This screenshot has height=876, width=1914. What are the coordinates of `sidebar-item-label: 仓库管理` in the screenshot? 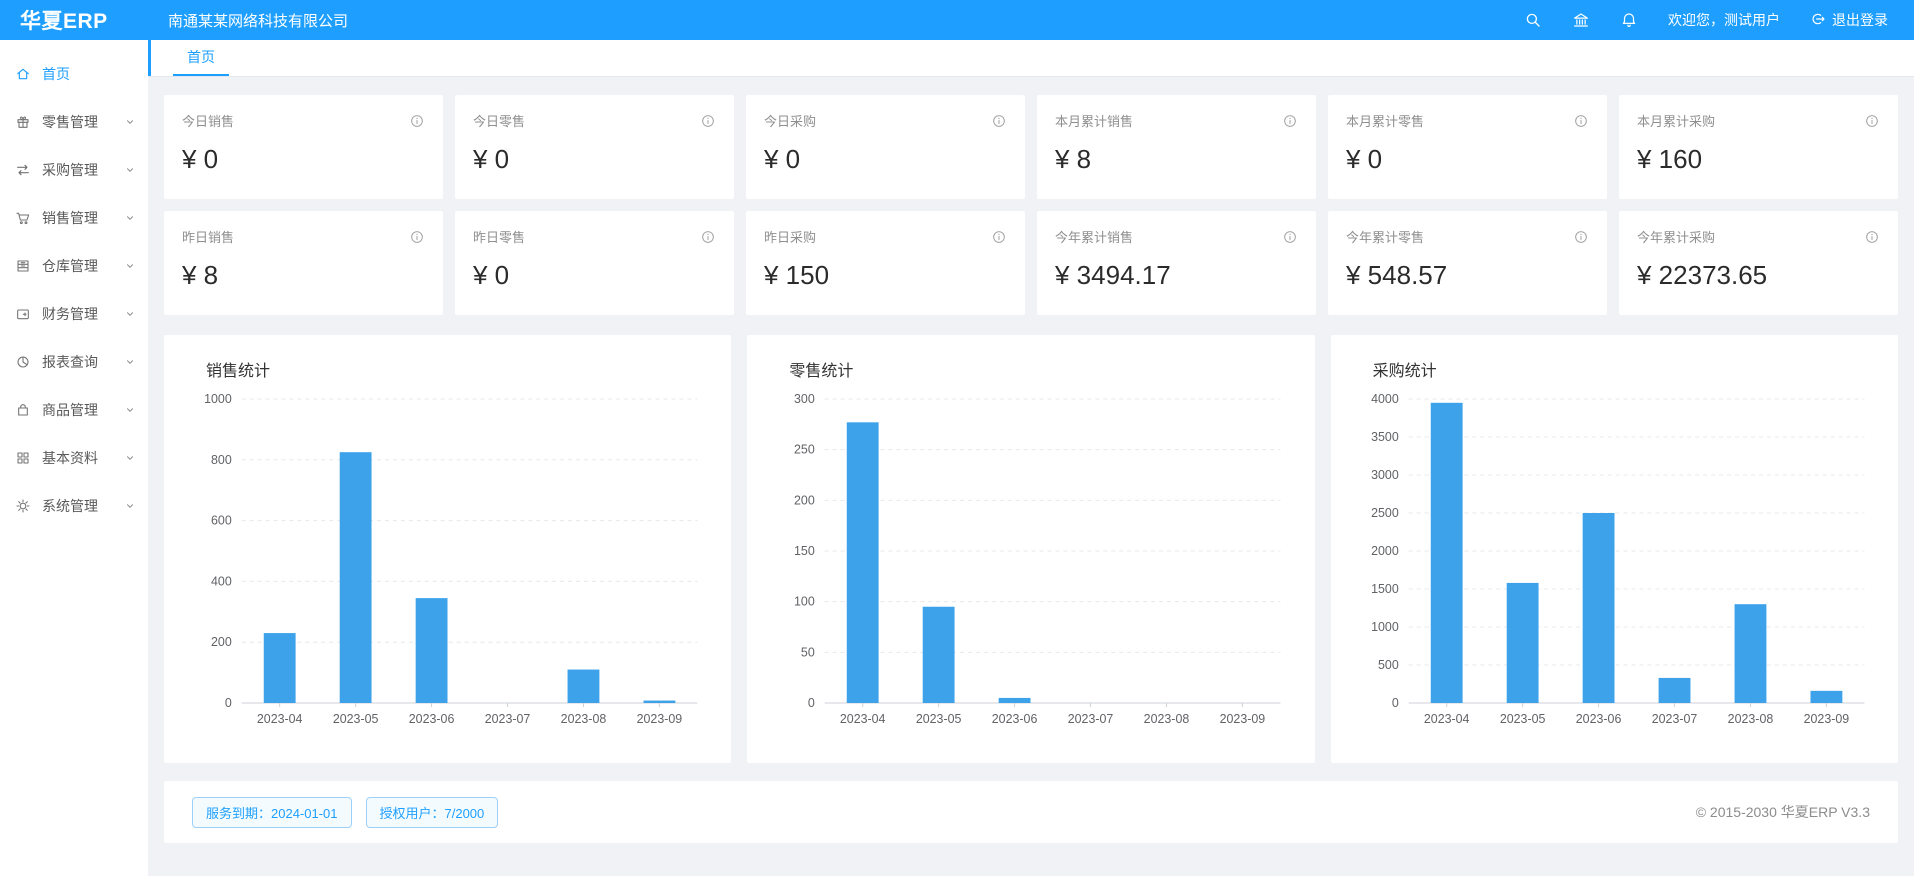 It's located at (70, 266).